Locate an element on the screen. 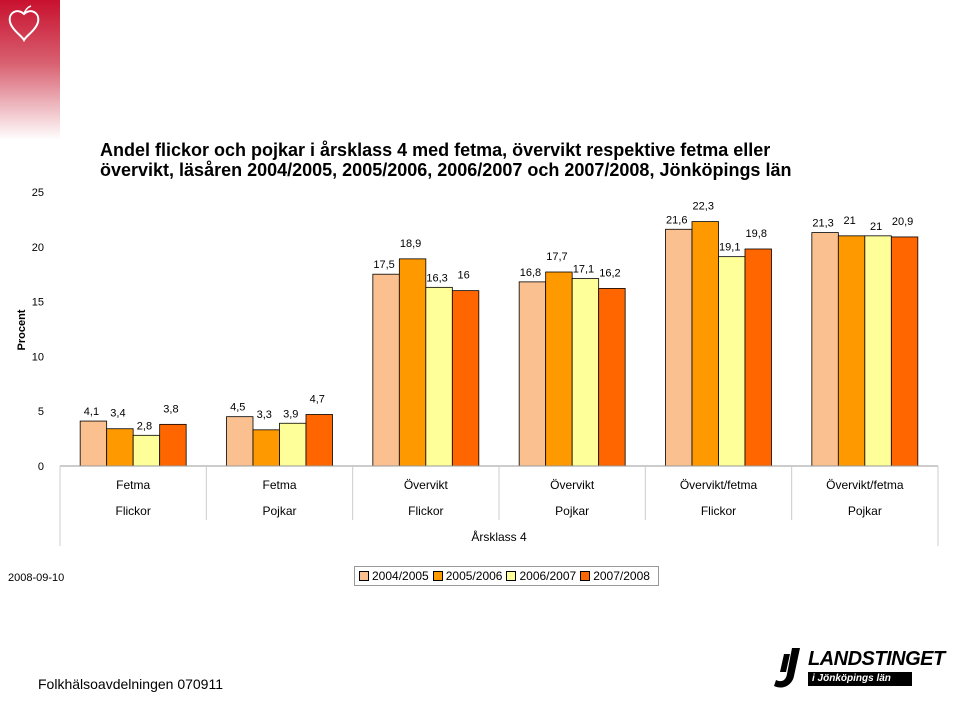 The width and height of the screenshot is (960, 716). y-tick-label: 0 is located at coordinates (41, 467).